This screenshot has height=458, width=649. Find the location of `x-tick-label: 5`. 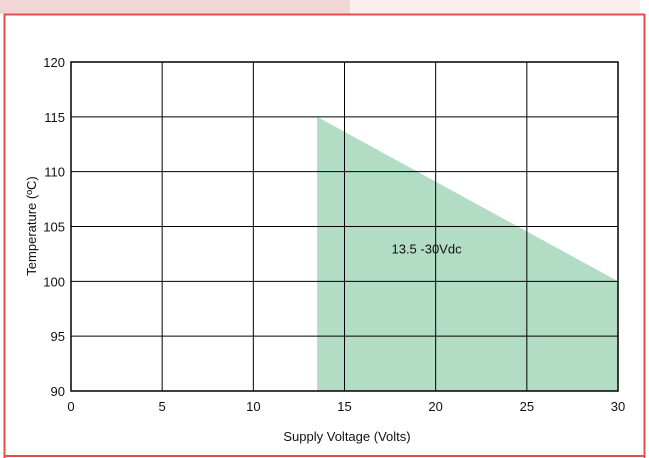

x-tick-label: 5 is located at coordinates (162, 406).